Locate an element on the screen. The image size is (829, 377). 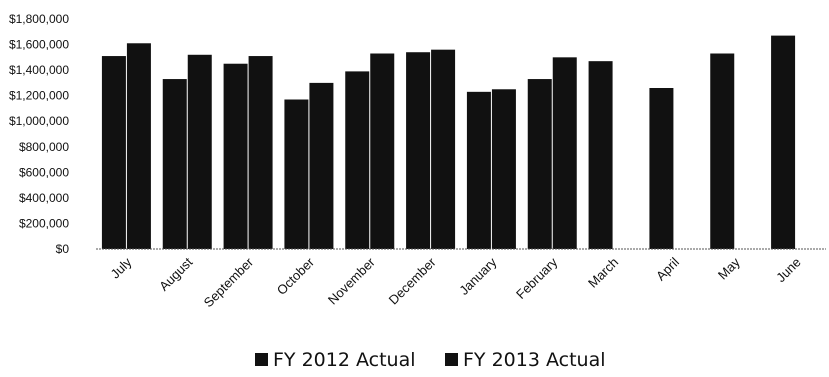
y-tick-label: $1,800,000 is located at coordinates (39, 19).